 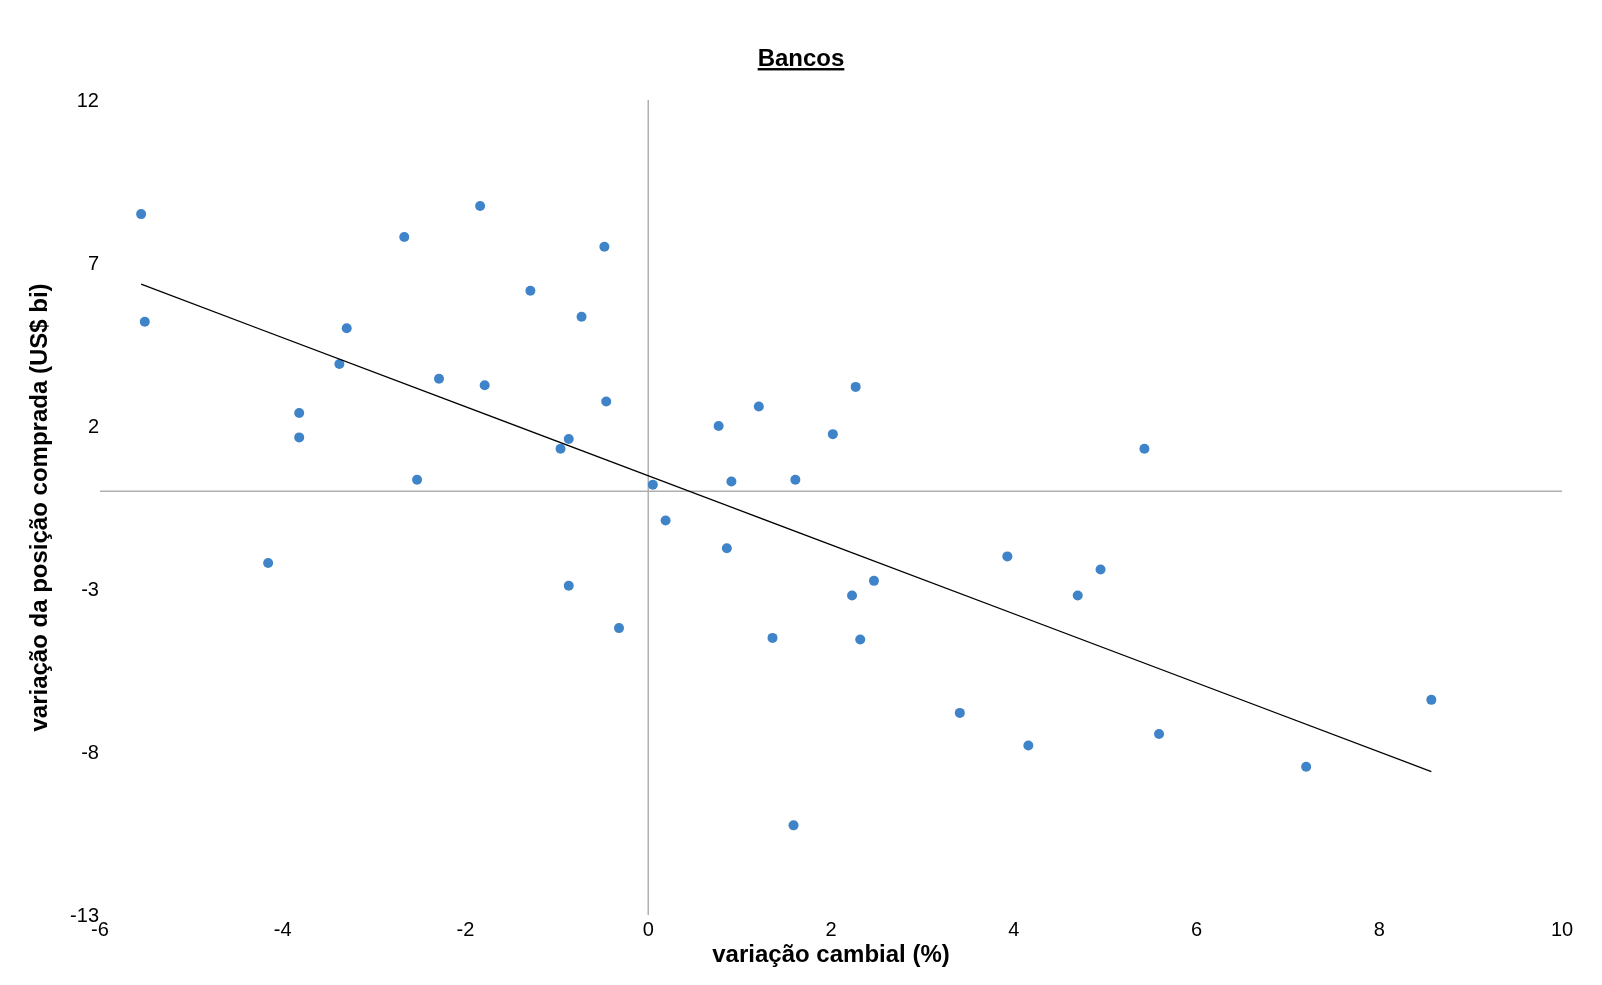 What do you see at coordinates (39, 507) in the screenshot?
I see `y-axis-title: variação da posição comprada (US$ bi)` at bounding box center [39, 507].